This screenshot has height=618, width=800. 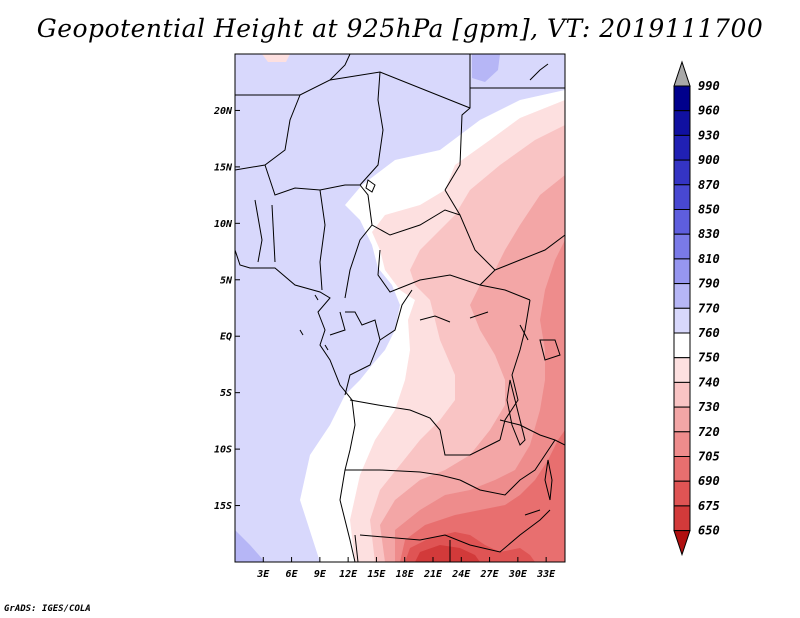 What do you see at coordinates (709, 333) in the screenshot?
I see `colorbar-label: 760` at bounding box center [709, 333].